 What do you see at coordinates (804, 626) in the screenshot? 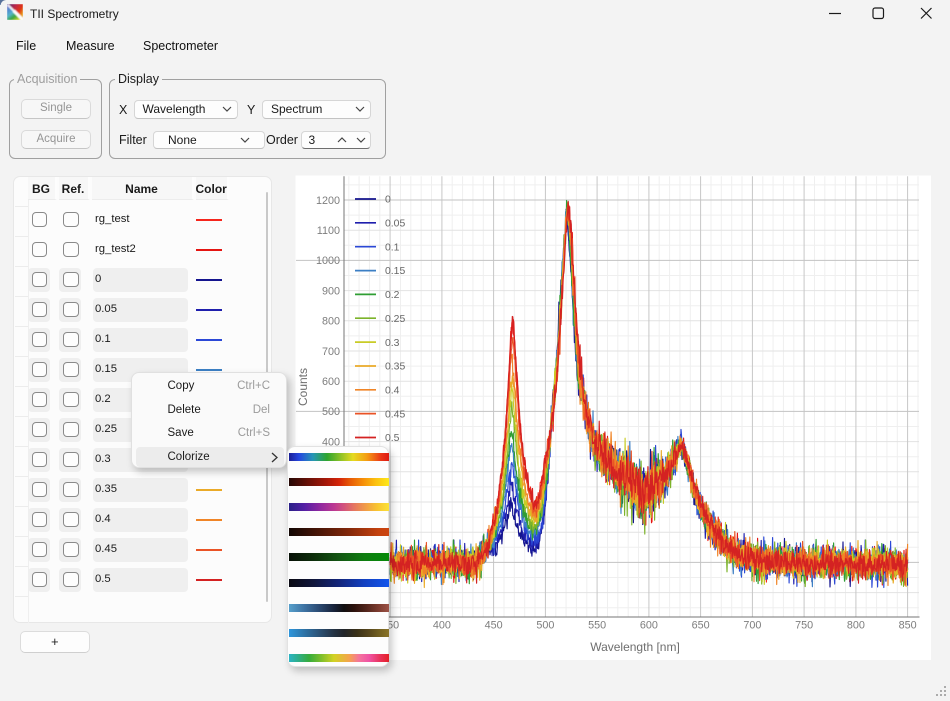
I see `svg-text: 750` at bounding box center [804, 626].